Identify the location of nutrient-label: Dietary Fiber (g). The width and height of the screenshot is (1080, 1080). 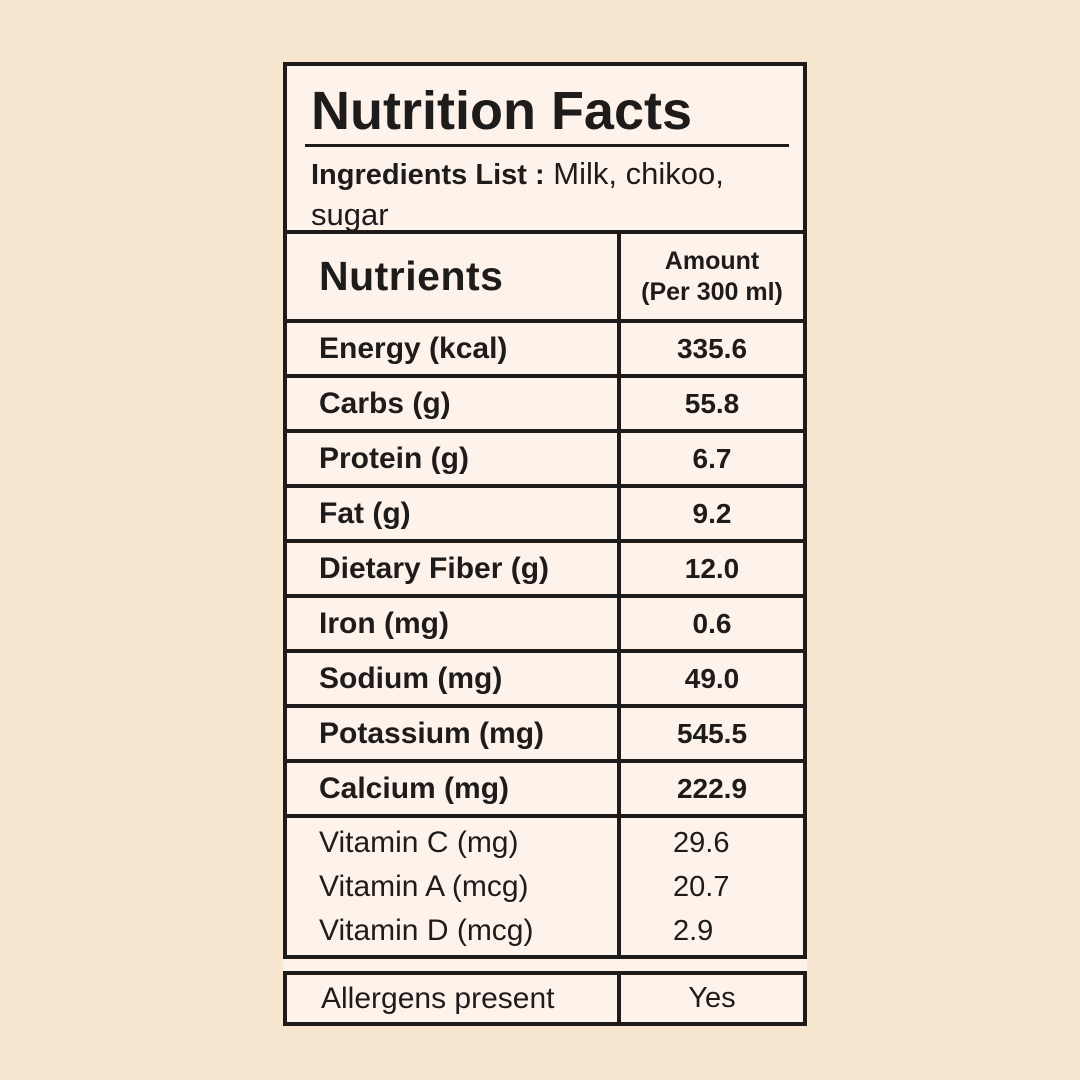
(434, 568).